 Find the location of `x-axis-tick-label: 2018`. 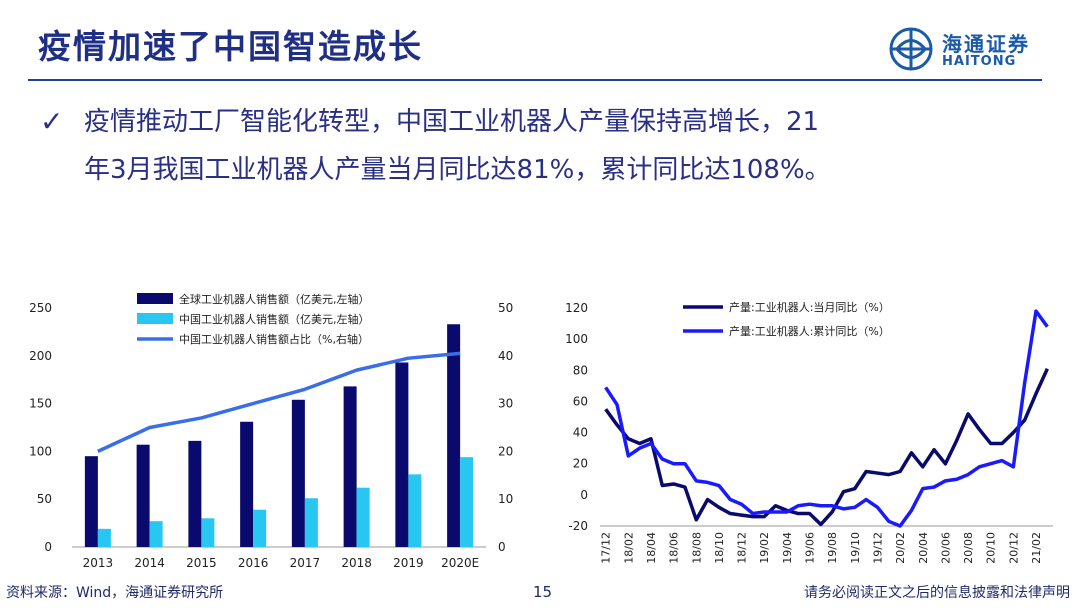

x-axis-tick-label: 2018 is located at coordinates (356, 563).